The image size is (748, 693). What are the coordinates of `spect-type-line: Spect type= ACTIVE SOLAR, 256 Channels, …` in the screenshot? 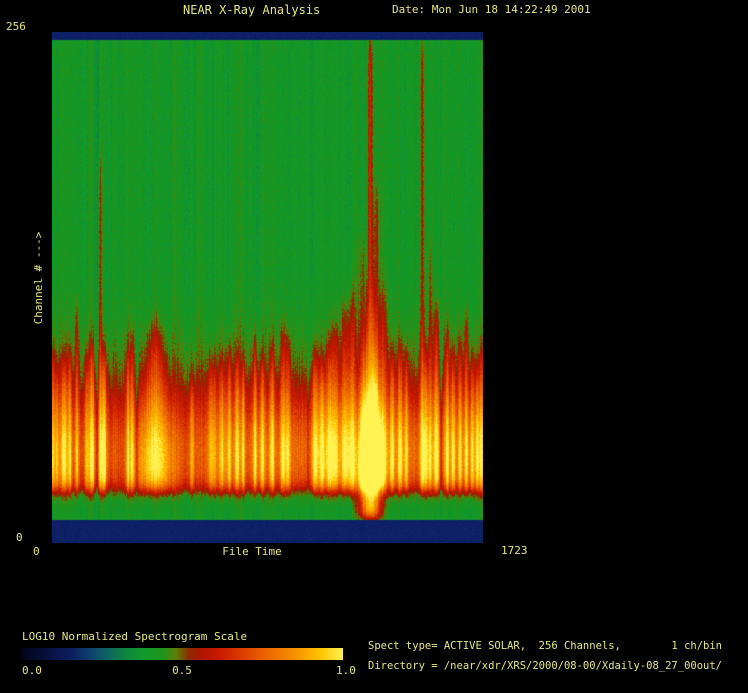 It's located at (545, 646).